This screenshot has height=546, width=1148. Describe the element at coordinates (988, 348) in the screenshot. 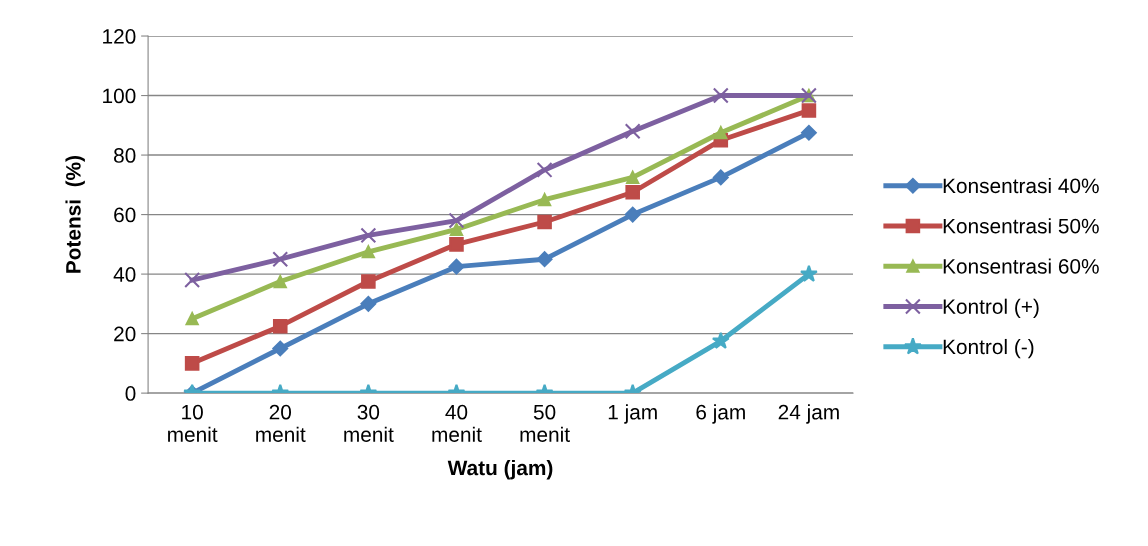

I see `legend-label: Kontrol (-)` at that location.